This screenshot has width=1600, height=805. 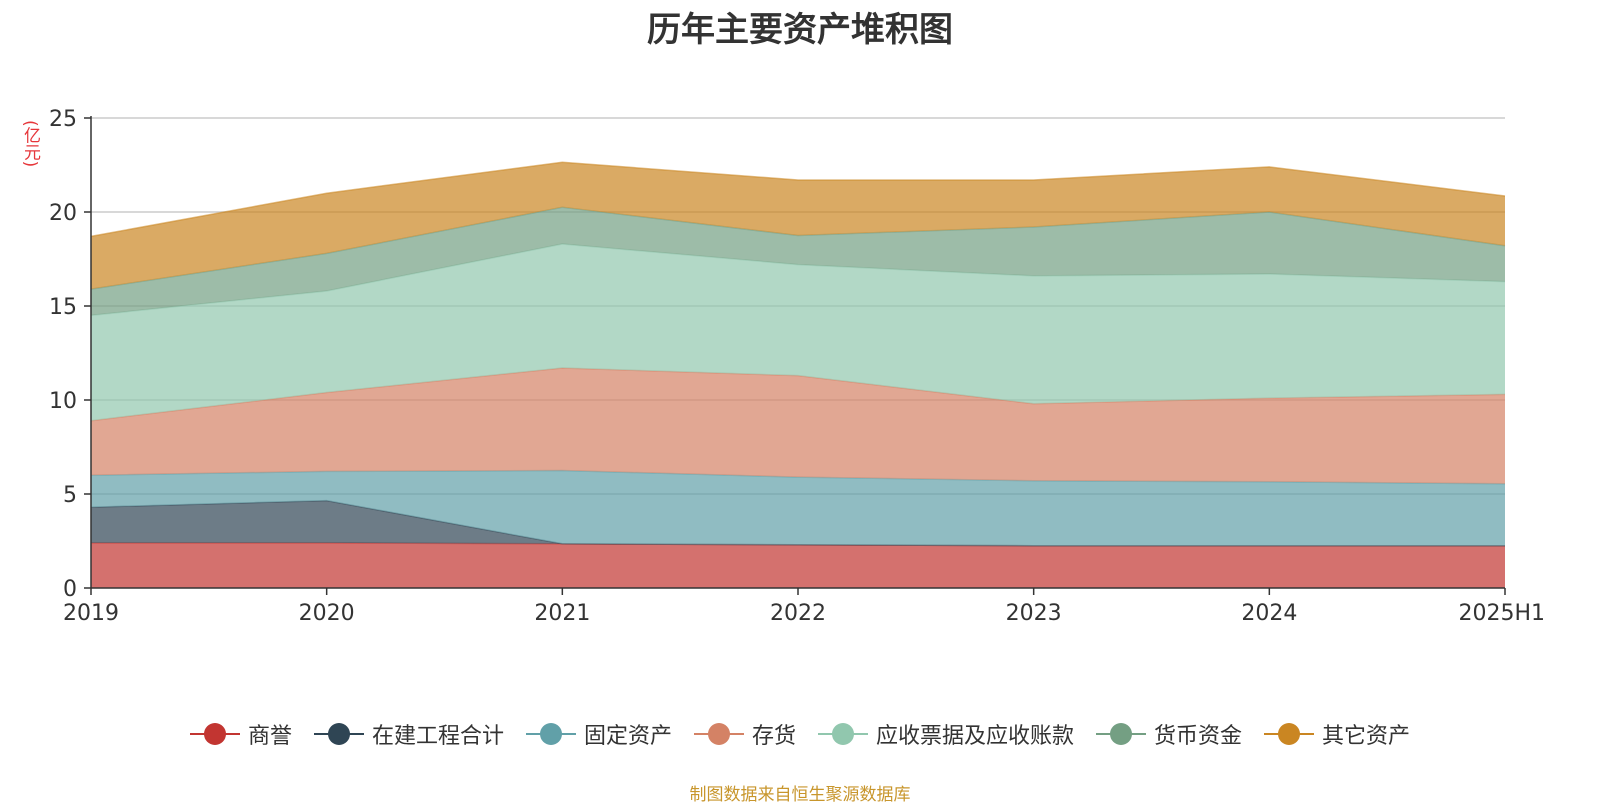 What do you see at coordinates (1269, 613) in the screenshot?
I see `x-tick-label: 2024` at bounding box center [1269, 613].